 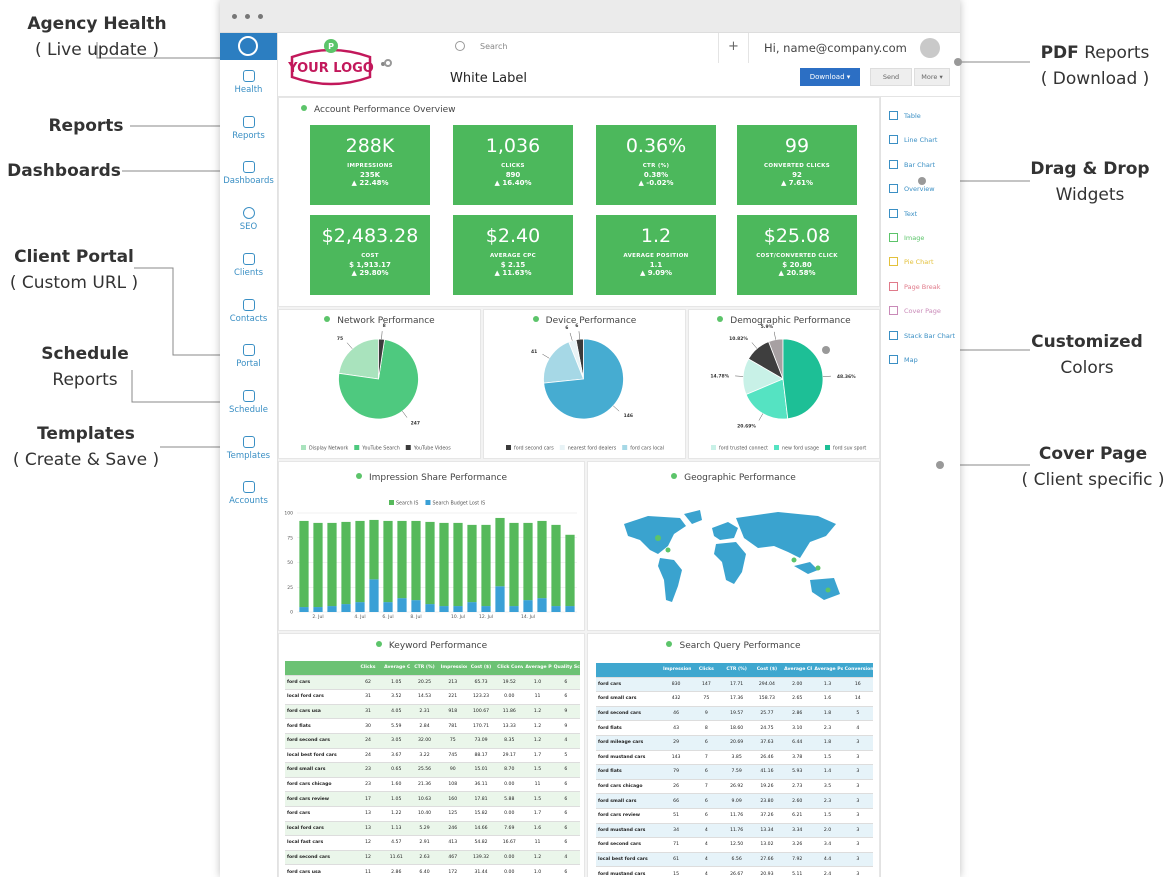 I want to click on table-cell: 1.8, so click(x=827, y=743).